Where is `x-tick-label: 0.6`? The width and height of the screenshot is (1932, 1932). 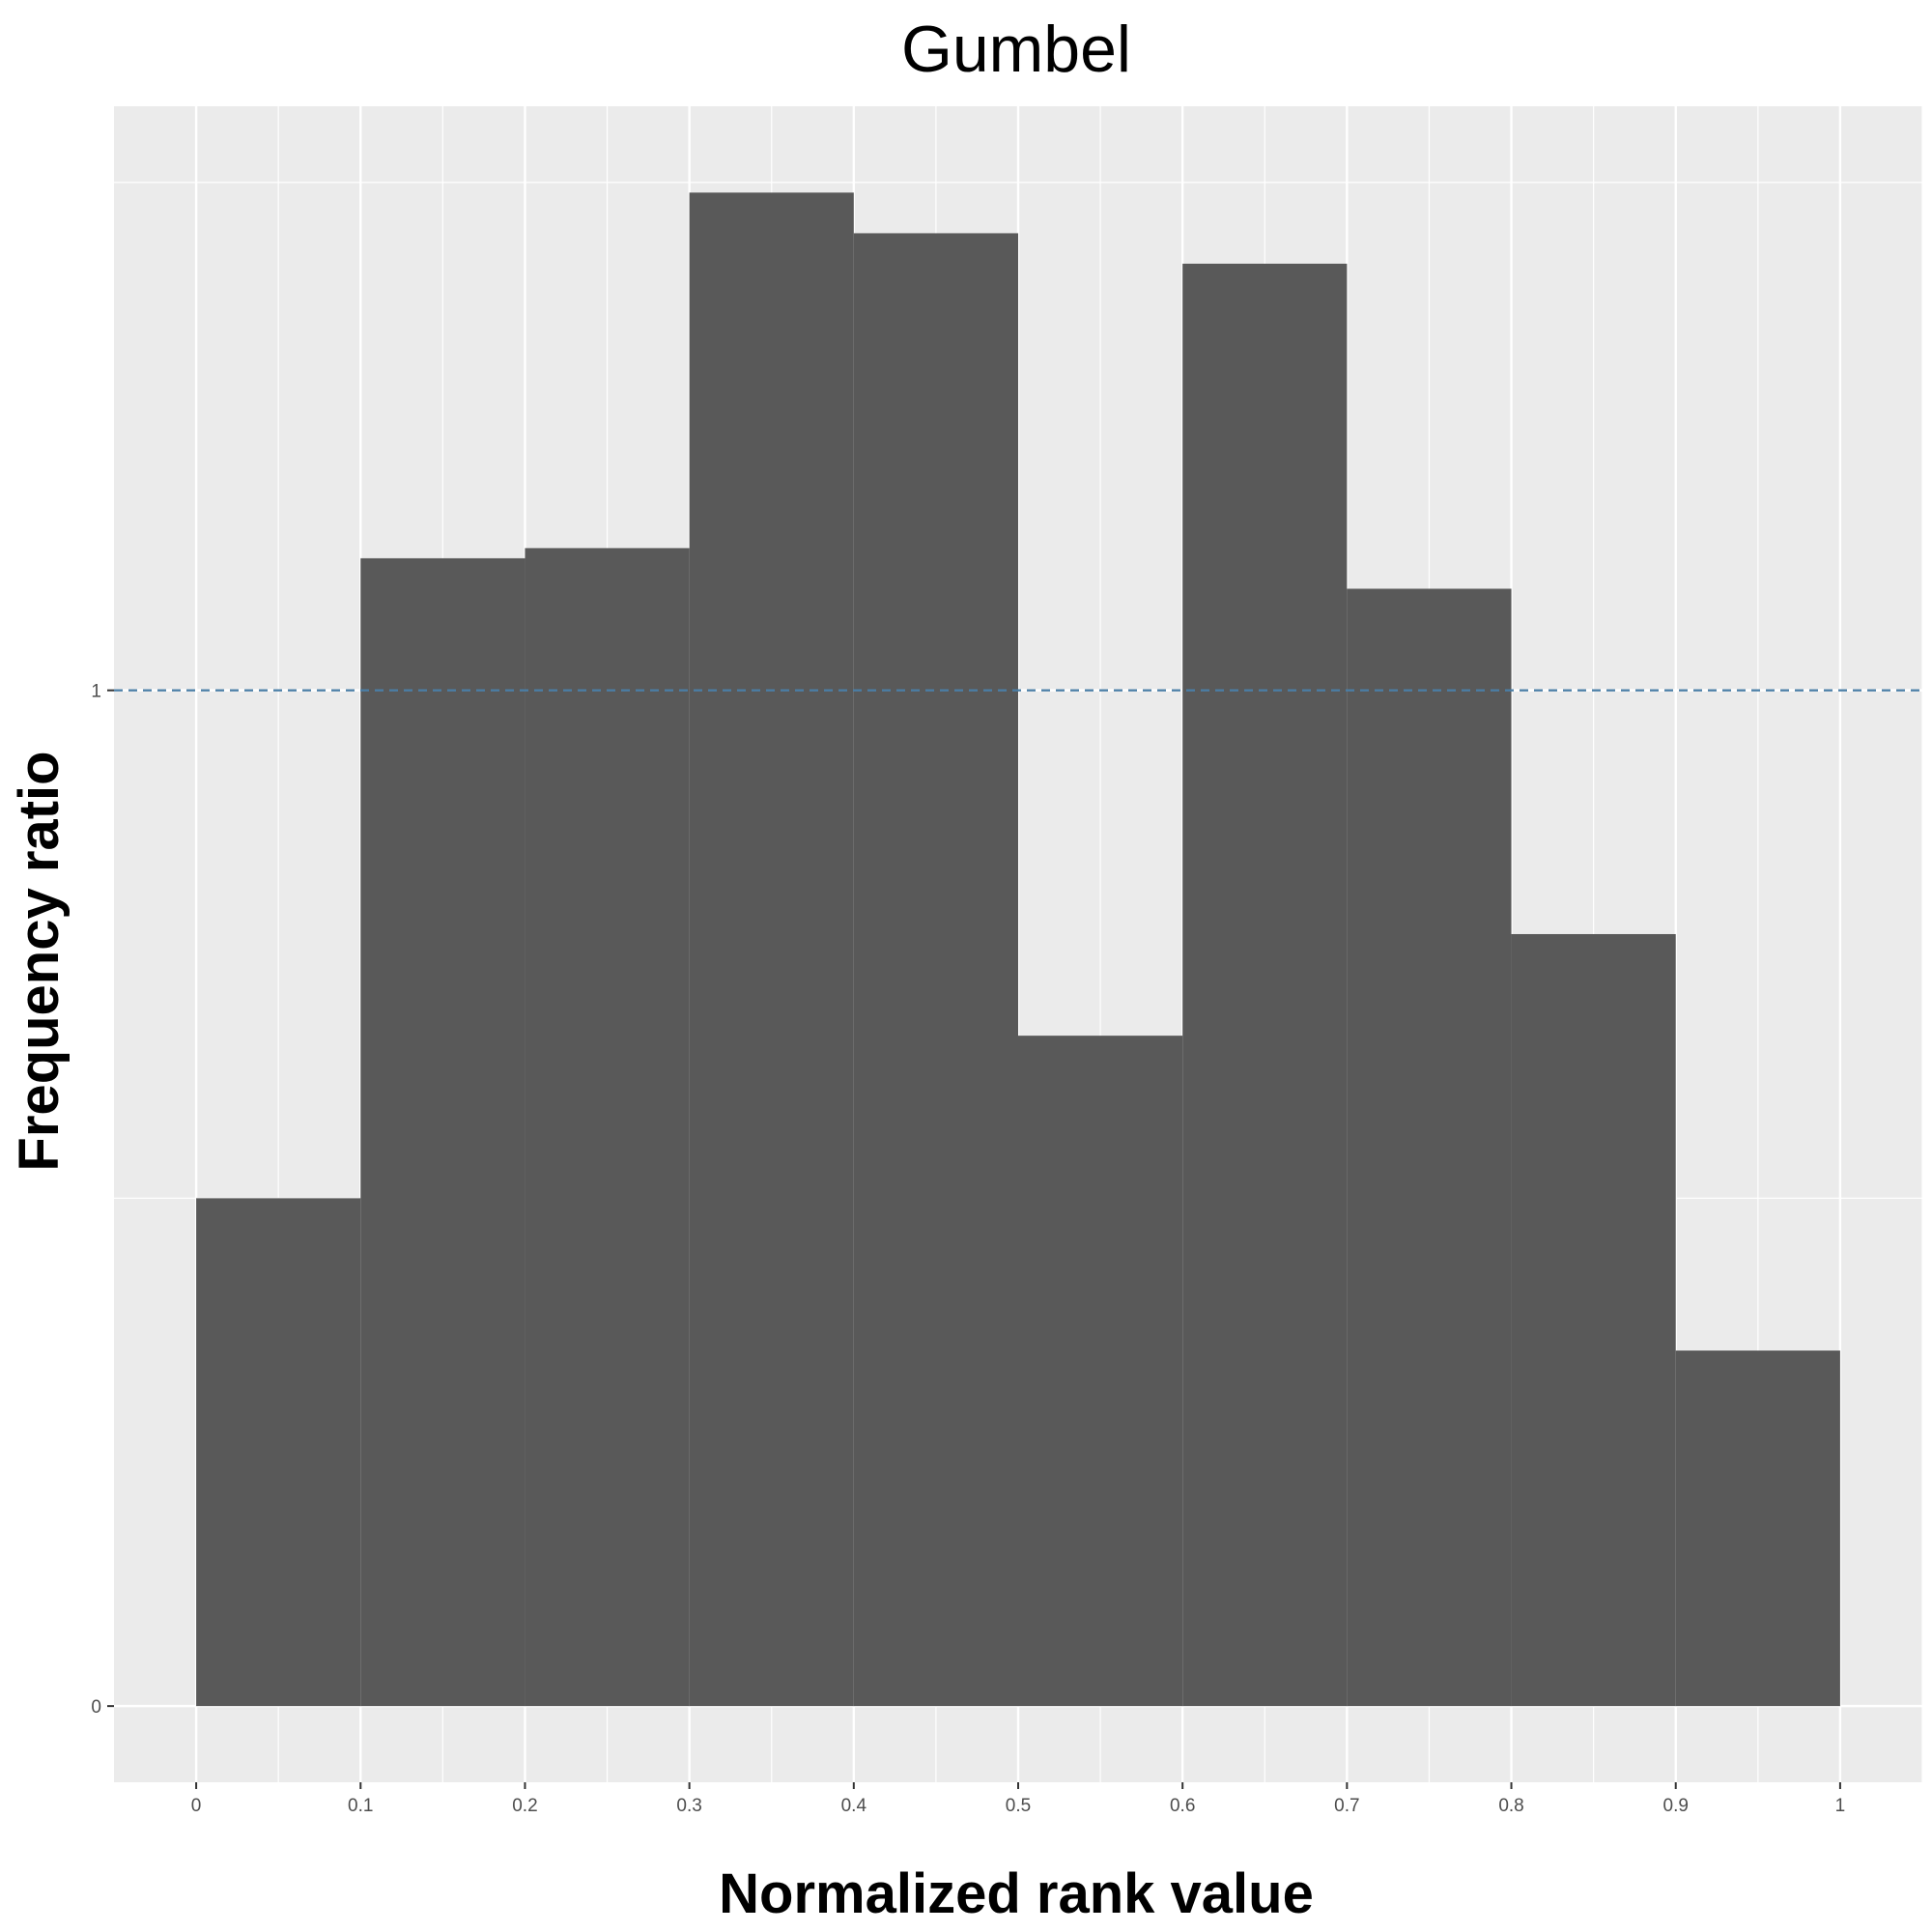 x-tick-label: 0.6 is located at coordinates (1182, 1806).